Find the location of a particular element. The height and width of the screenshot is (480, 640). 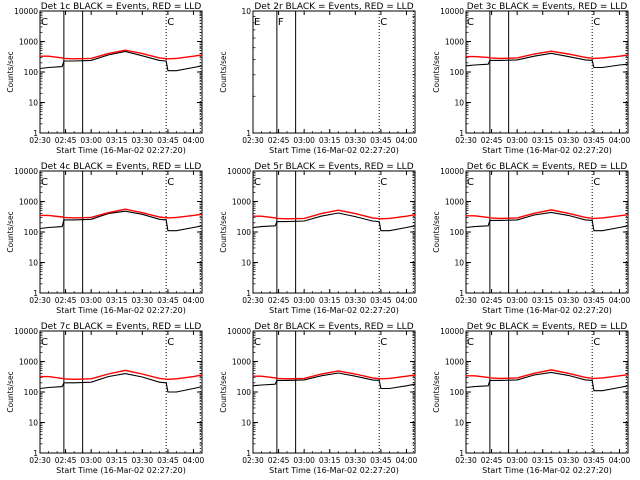

panel-title: Det 4c BLACK = Events, RED = LLD is located at coordinates (121, 167).